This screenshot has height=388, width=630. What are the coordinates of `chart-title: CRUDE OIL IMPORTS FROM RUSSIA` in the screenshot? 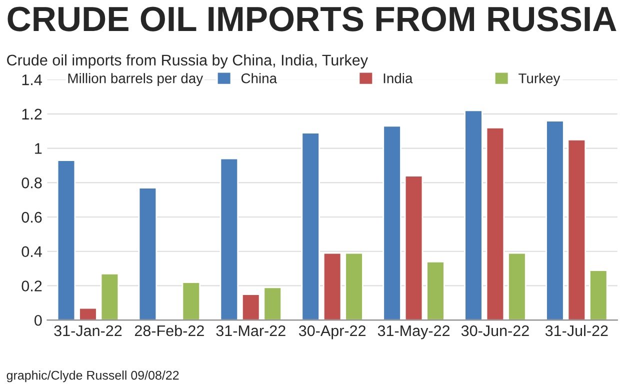 It's located at (312, 19).